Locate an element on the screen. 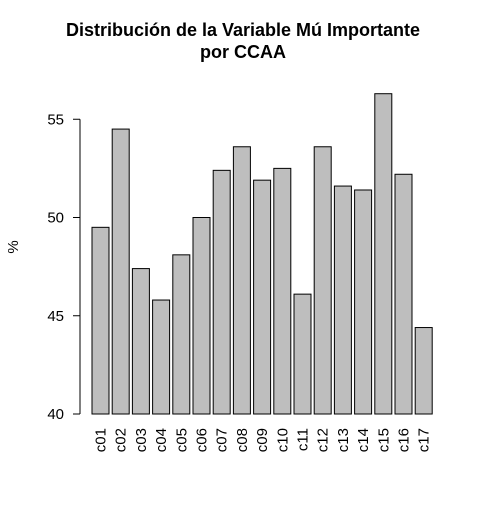  bar-c02 is located at coordinates (120, 271).